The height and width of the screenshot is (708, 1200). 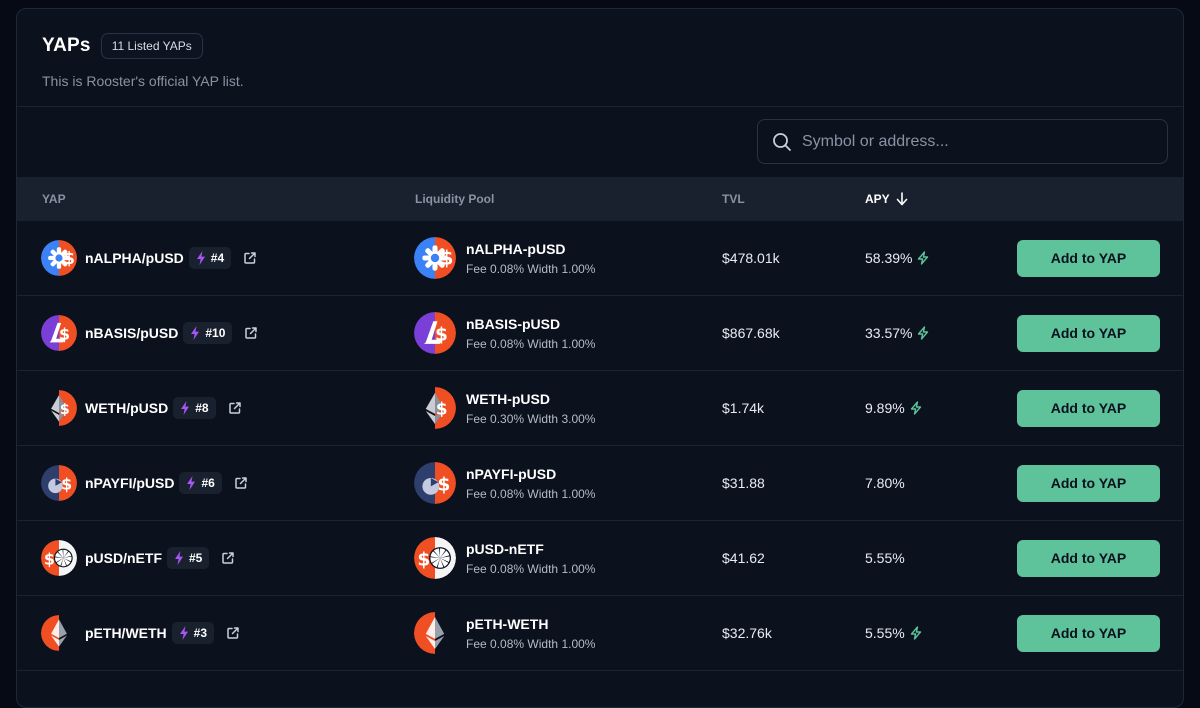 I want to click on yap-name: pETH/WETH, so click(x=126, y=633).